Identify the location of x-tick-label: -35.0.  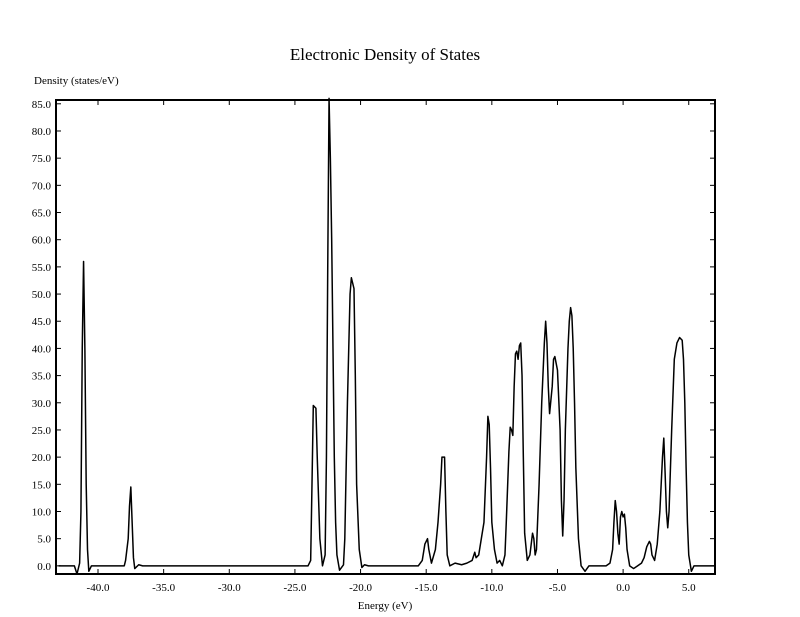
(163, 588).